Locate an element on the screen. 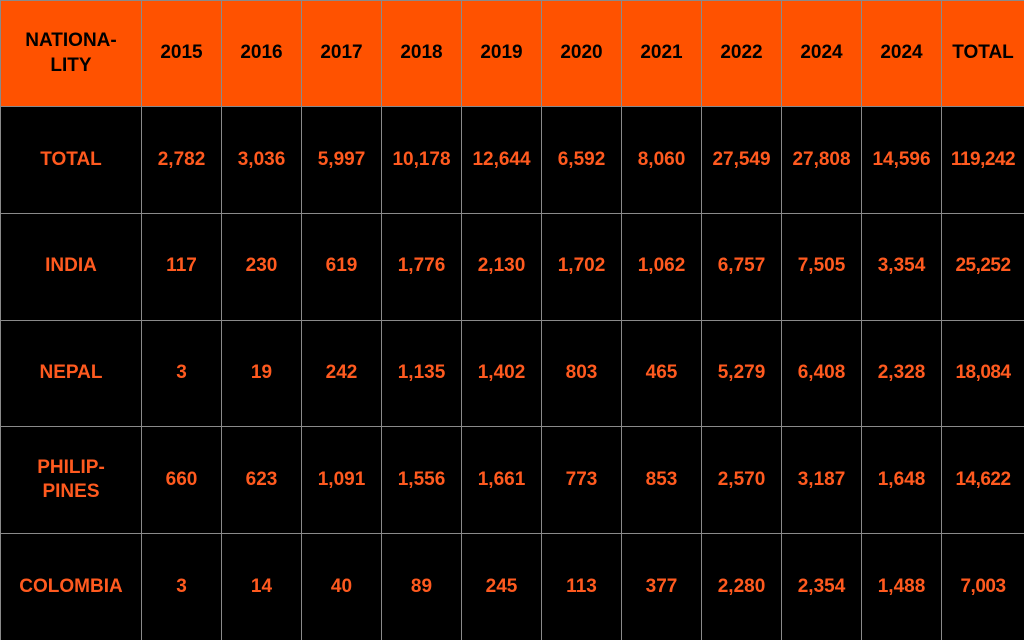 This screenshot has width=1024, height=640. header-year: 2020 is located at coordinates (581, 53).